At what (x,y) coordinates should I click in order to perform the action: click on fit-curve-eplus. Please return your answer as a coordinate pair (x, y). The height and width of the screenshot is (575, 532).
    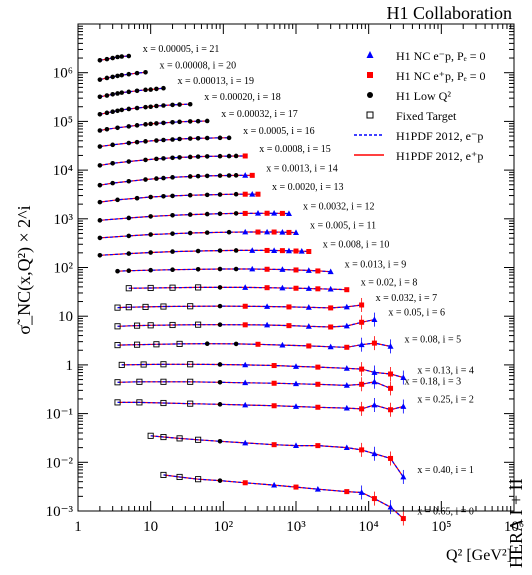
    Looking at the image, I should click on (131, 92).